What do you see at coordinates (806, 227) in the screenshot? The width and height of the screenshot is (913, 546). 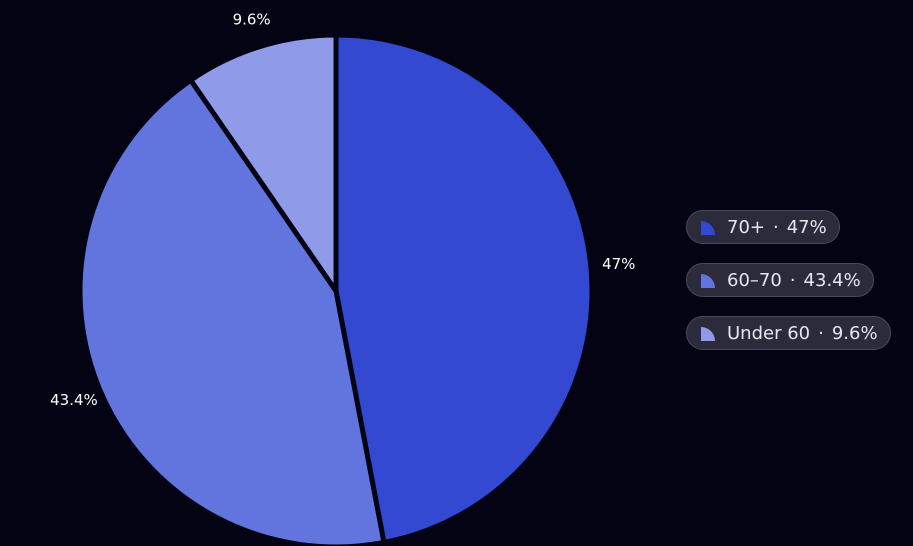 I see `legend-percent: 47%` at bounding box center [806, 227].